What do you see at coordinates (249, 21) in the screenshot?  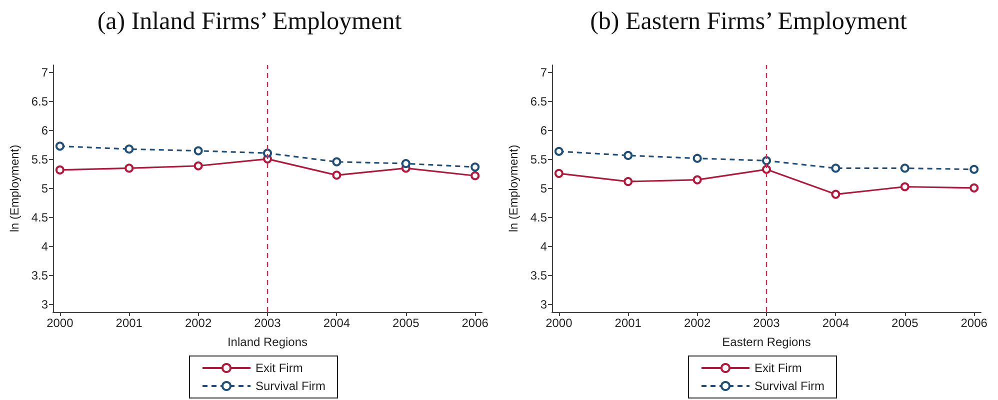 I see `chart-title: (a) Inland Firms’ Employment` at bounding box center [249, 21].